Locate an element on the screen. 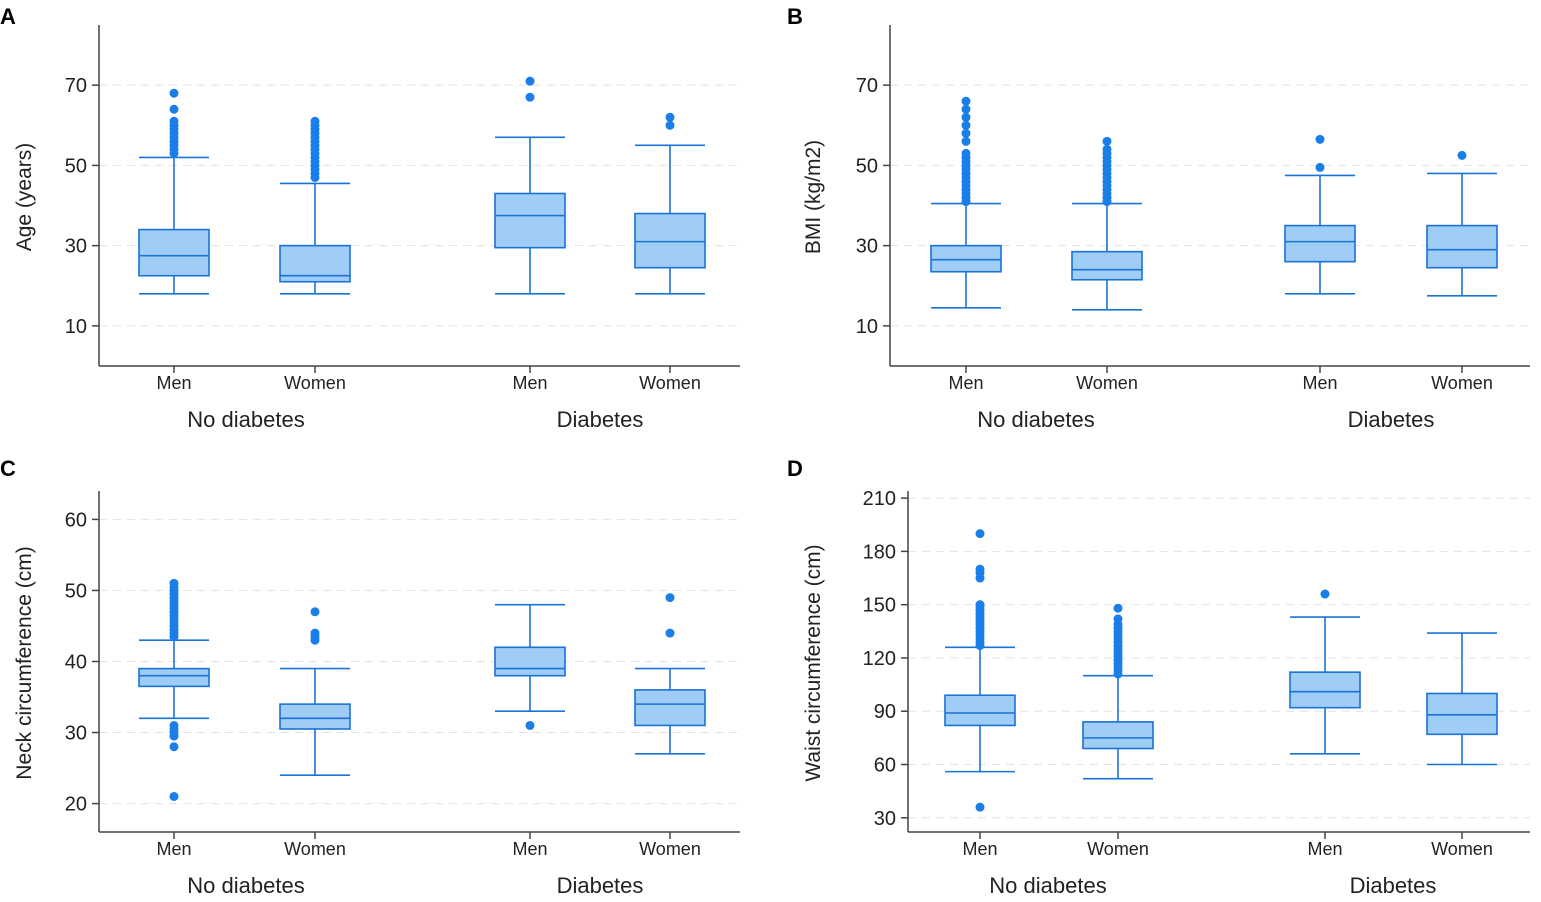 The height and width of the screenshot is (902, 1541). y-tick-label: 60 is located at coordinates (885, 766).